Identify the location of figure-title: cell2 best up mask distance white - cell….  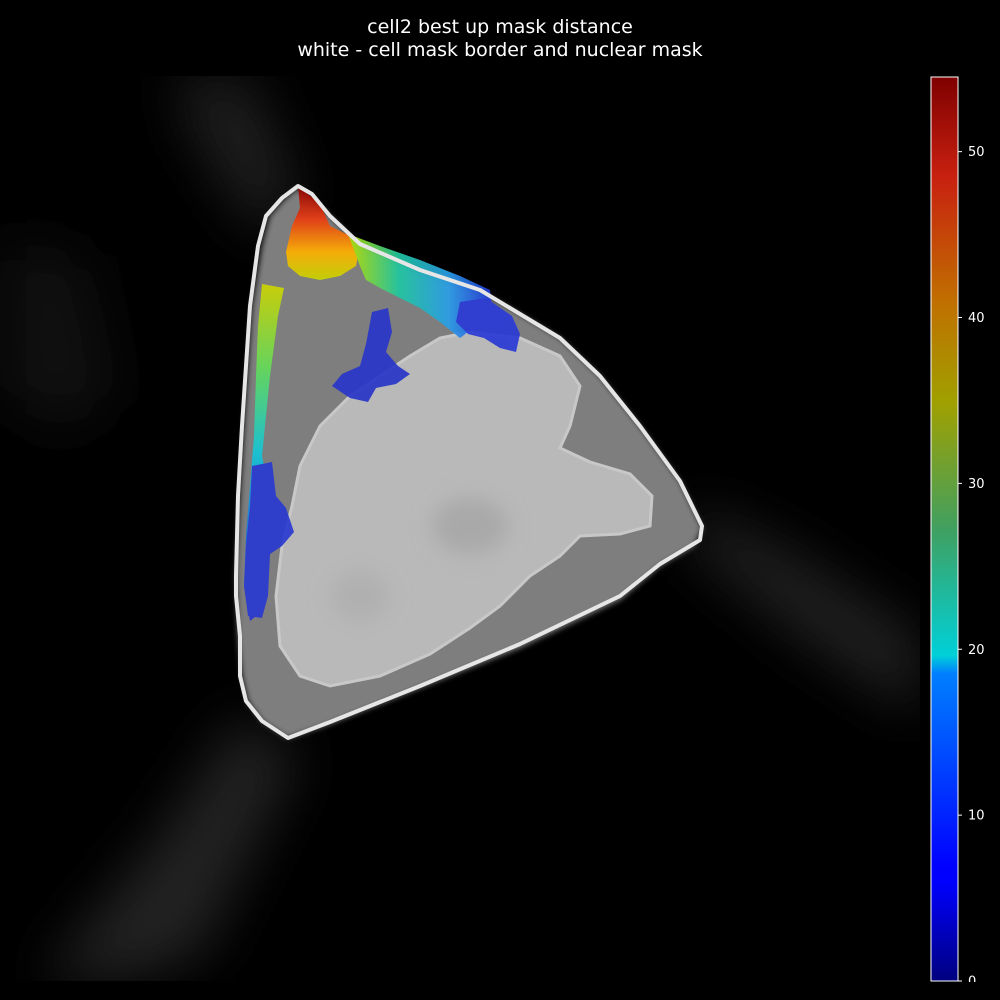
(500, 39).